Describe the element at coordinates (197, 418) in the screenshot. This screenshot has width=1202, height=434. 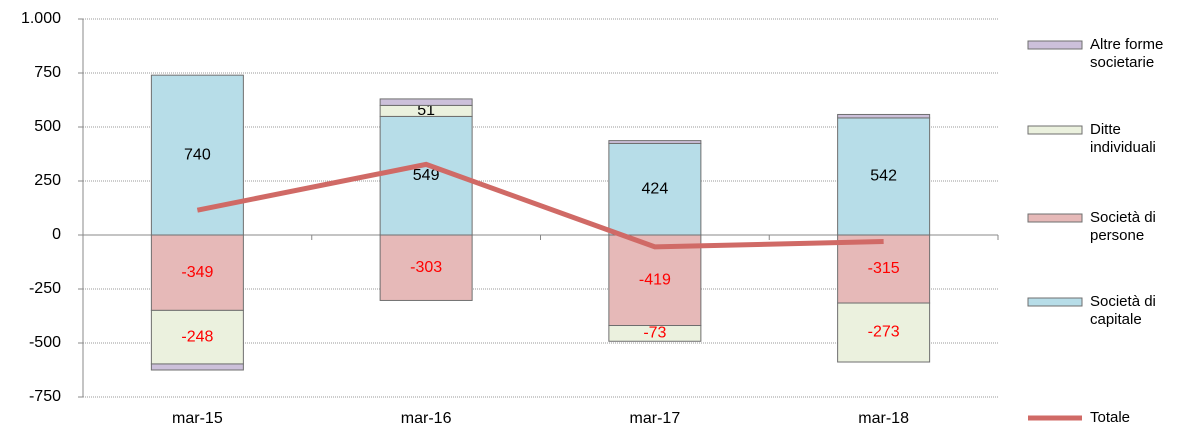
I see `x-tick-label: mar-15` at that location.